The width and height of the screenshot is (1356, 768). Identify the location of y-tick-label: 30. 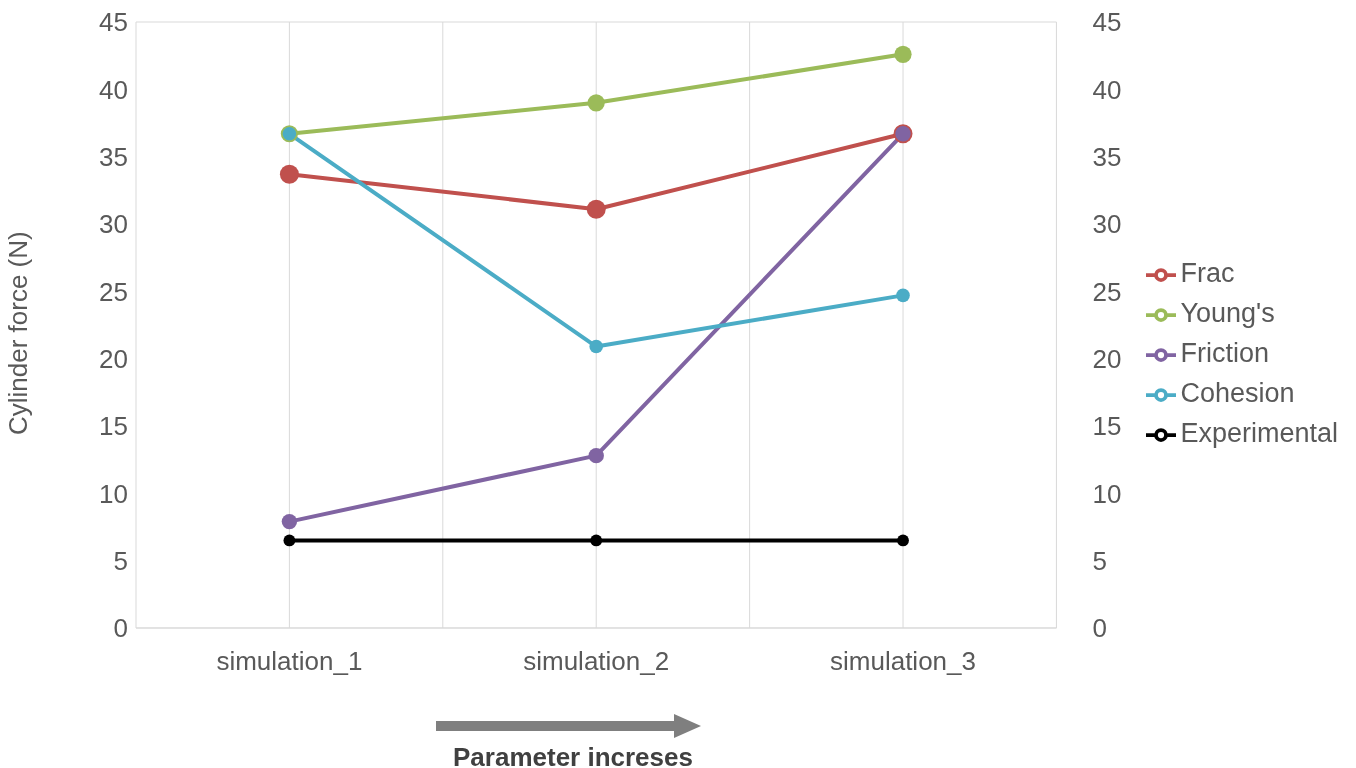
(113, 224).